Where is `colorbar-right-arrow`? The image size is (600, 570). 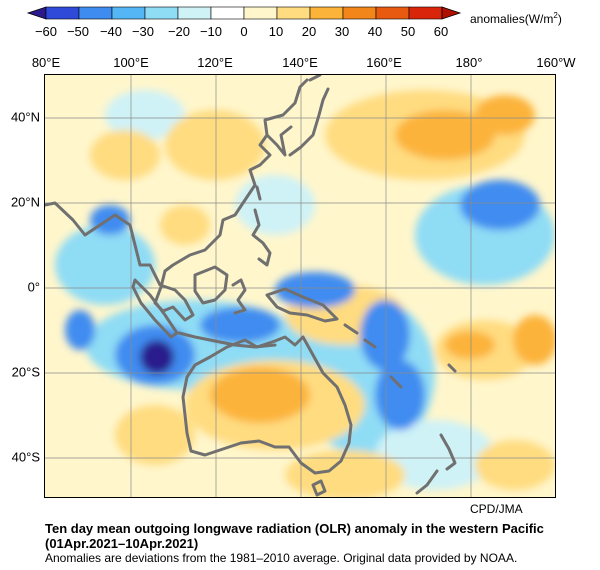
colorbar-right-arrow is located at coordinates (451, 13).